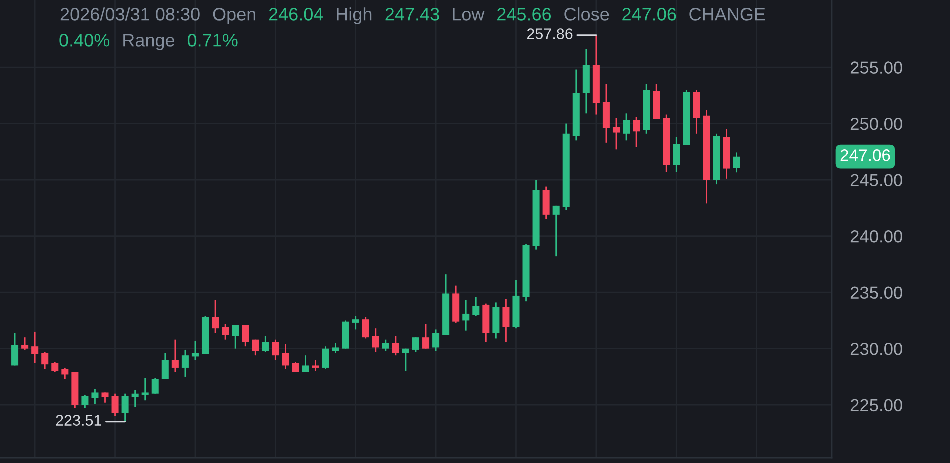  What do you see at coordinates (149, 42) in the screenshot?
I see `annotation: Range` at bounding box center [149, 42].